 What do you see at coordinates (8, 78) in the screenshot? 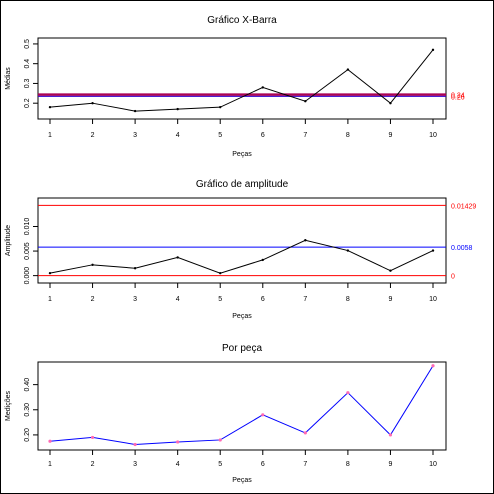
I see `chart1-y-label: Médias` at bounding box center [8, 78].